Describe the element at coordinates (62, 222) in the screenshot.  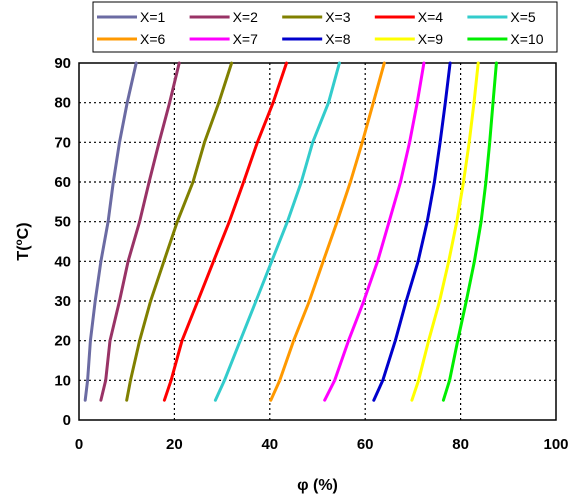
I see `y-tick-label-5: 50` at that location.